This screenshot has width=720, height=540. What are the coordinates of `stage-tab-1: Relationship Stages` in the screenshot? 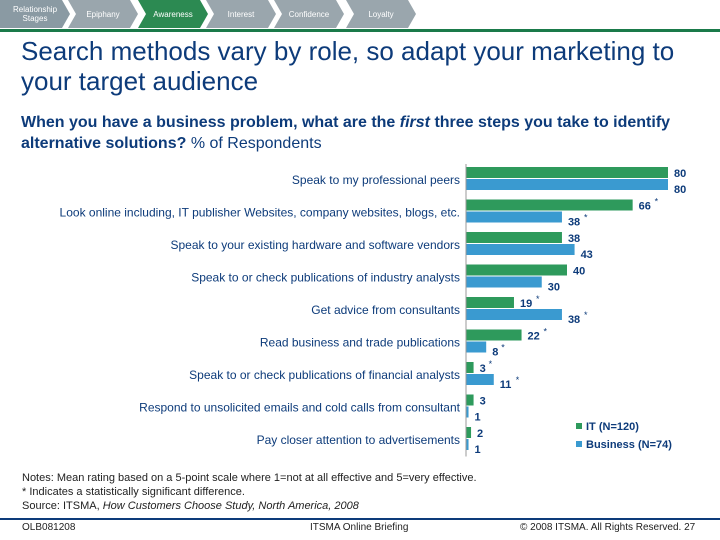 It's located at (35, 14).